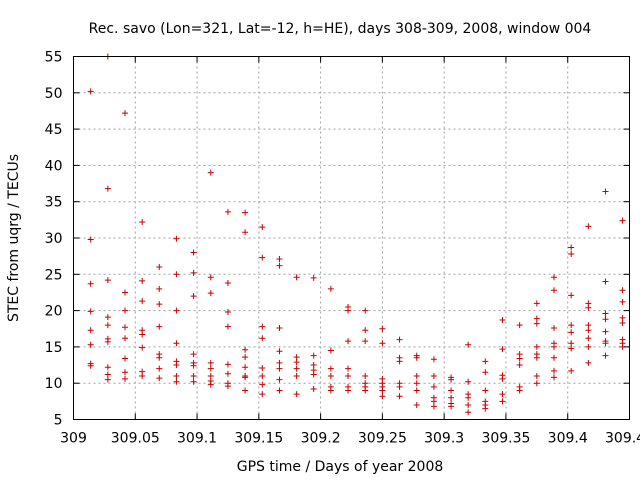 This screenshot has width=640, height=480. Describe the element at coordinates (58, 421) in the screenshot. I see `y-tick-label: 5` at that location.